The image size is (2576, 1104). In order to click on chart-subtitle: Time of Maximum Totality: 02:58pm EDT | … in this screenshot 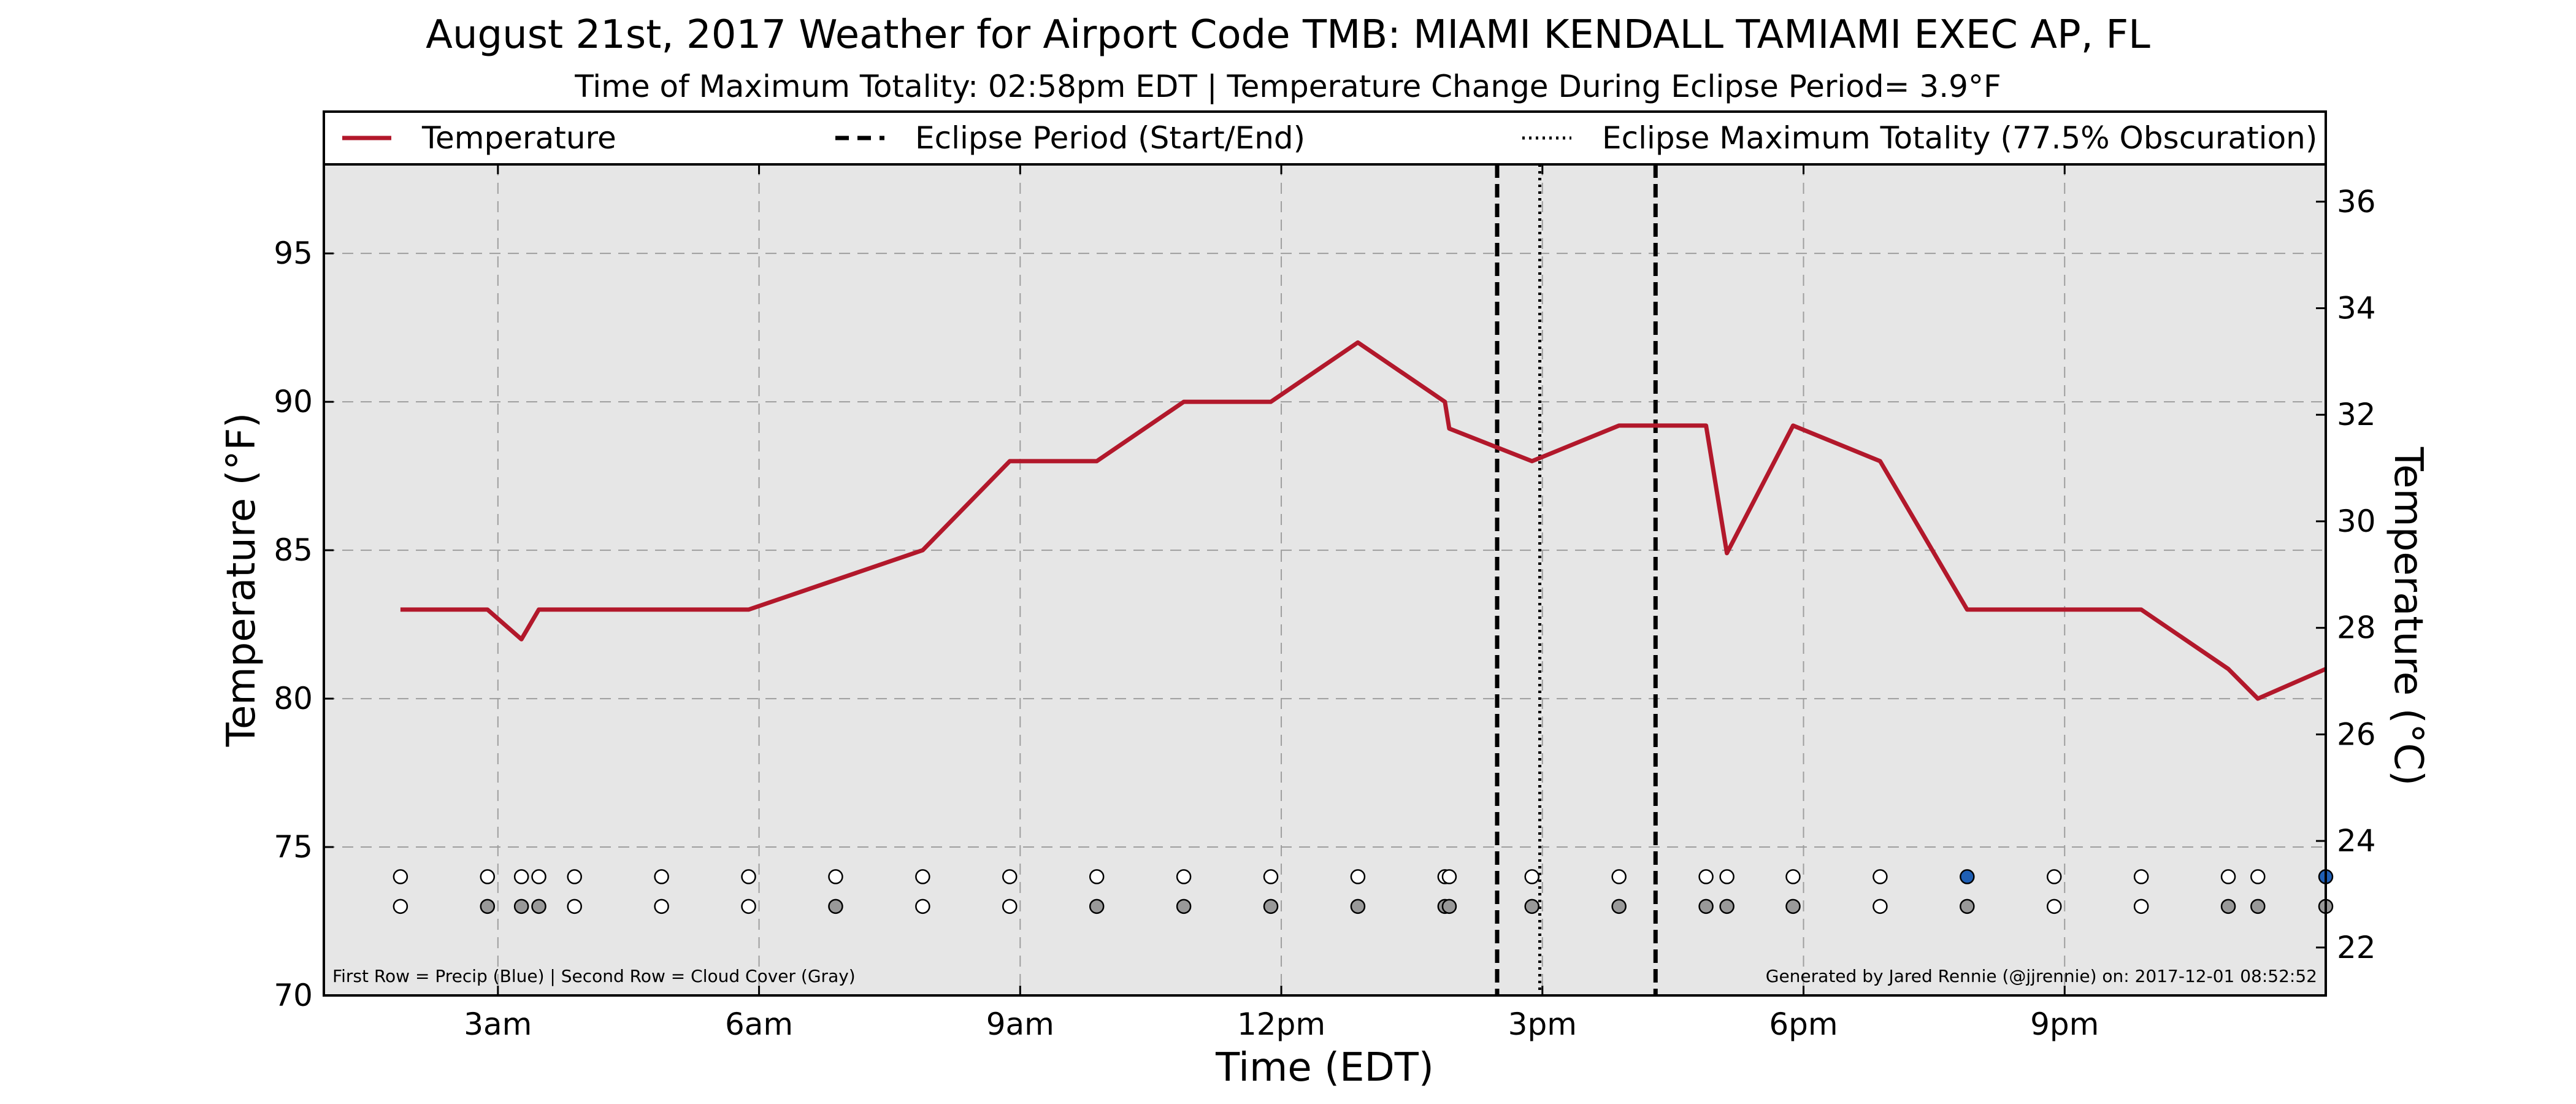, I will do `click(1287, 86)`.